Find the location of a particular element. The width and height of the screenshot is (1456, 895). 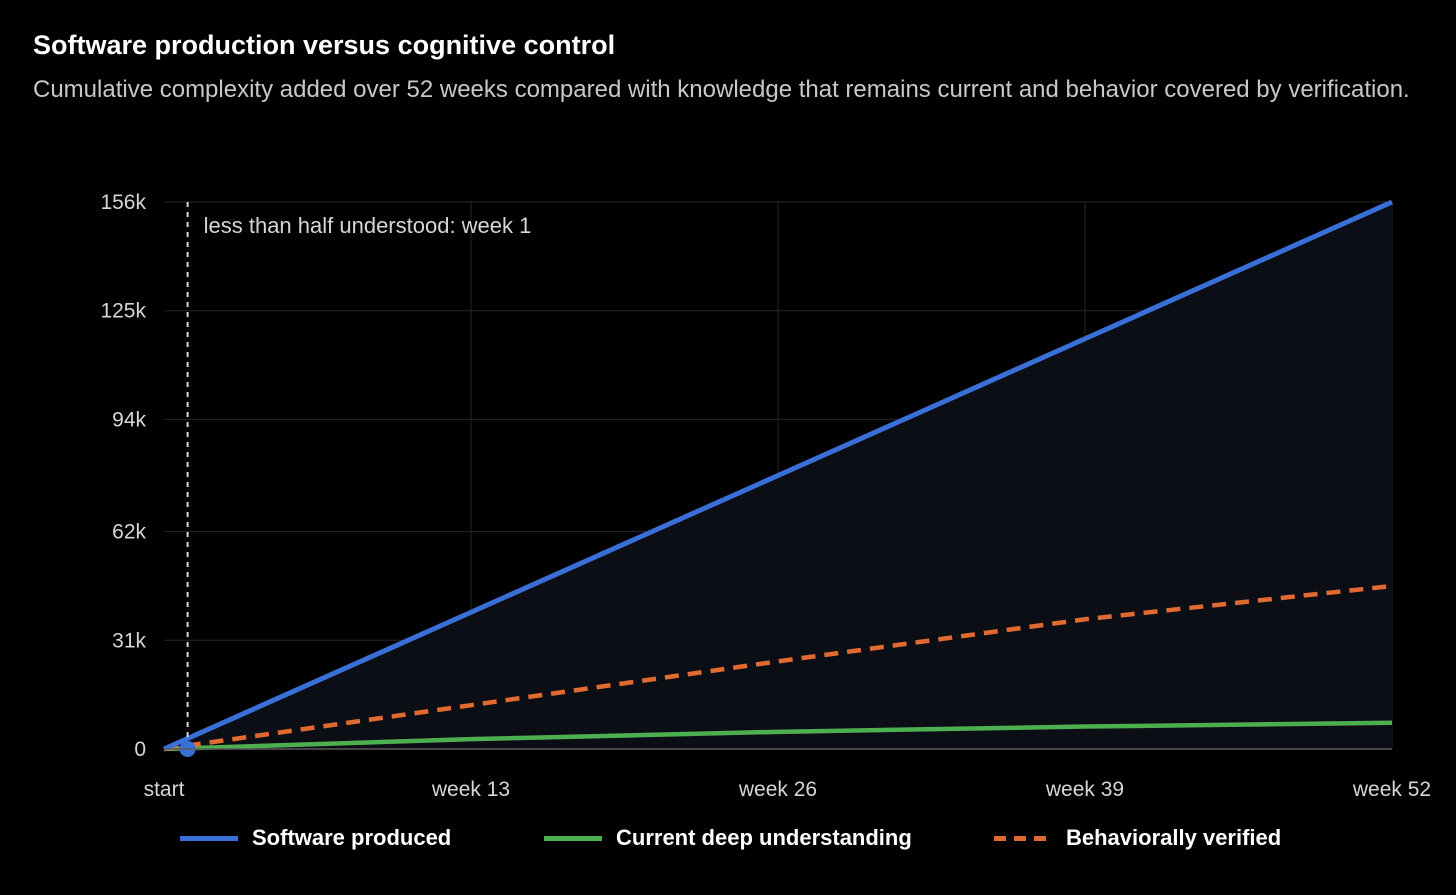

legend-item-software-produced: Software produced is located at coordinates (315, 838).